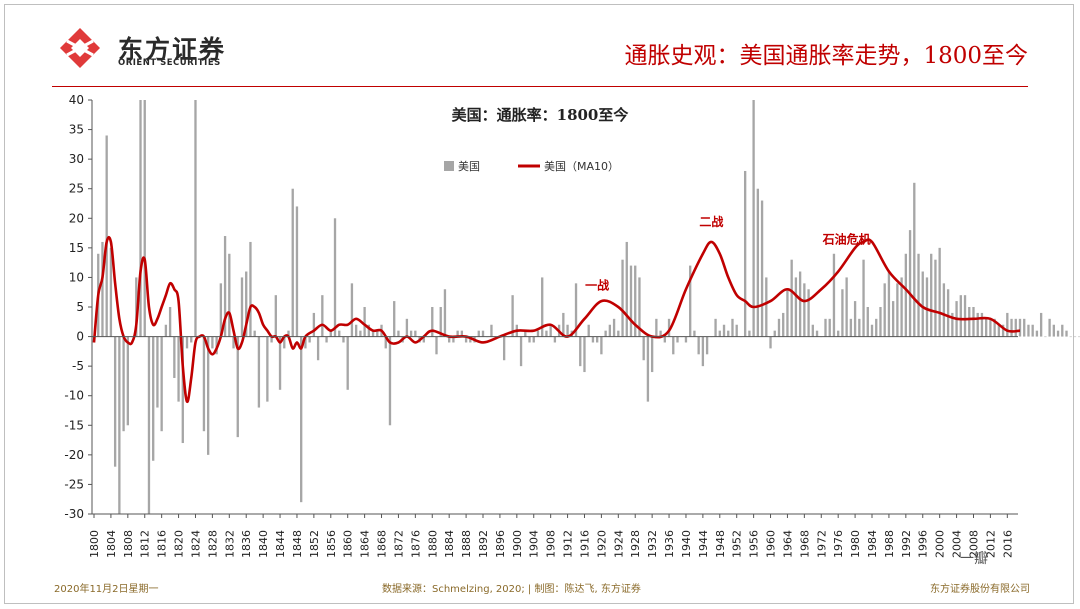 The image size is (1080, 609). I want to click on slide-title: 通胀史观：美国通胀率走势，1800至今, so click(826, 56).